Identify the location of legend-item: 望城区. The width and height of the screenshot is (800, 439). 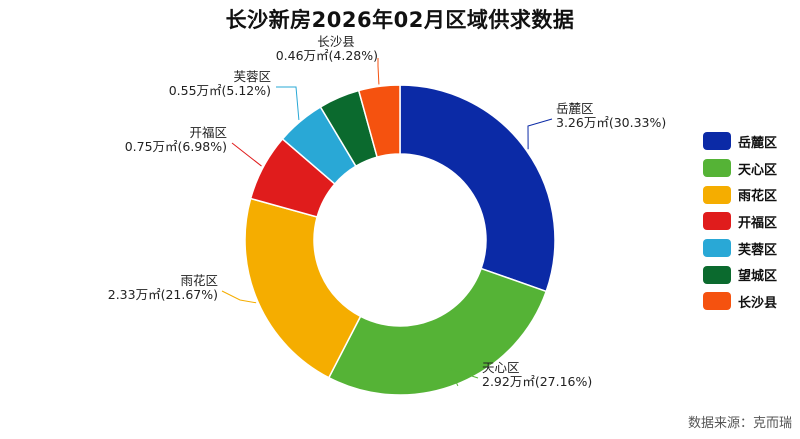
(740, 274).